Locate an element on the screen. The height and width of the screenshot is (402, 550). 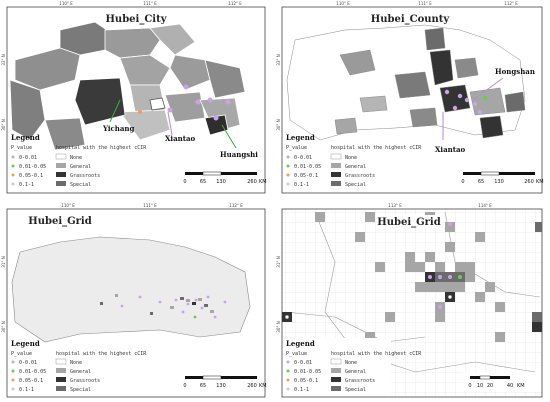
legend-item: Grassroots is located at coordinates (85, 176).